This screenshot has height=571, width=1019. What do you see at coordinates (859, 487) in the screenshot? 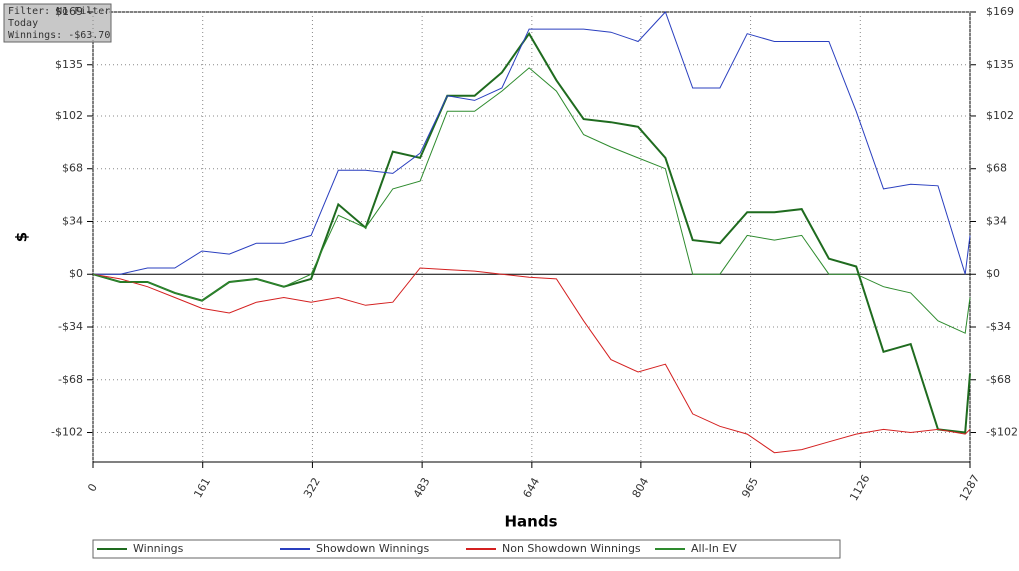
I see `x-tick-label: 1126` at bounding box center [859, 487].